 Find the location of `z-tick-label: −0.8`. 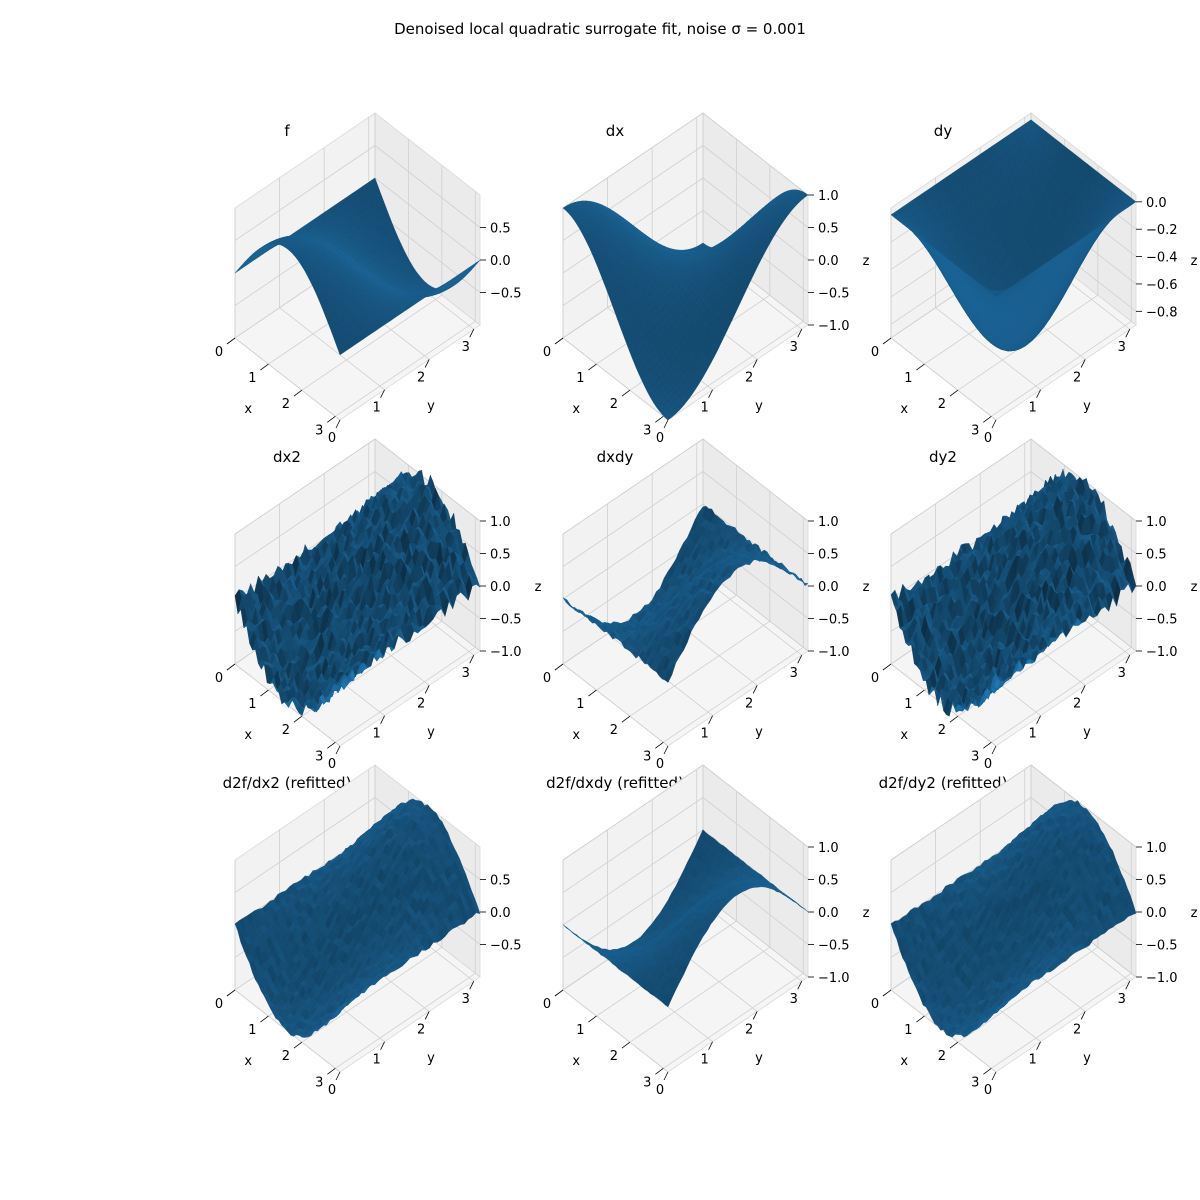

z-tick-label: −0.8 is located at coordinates (1162, 312).